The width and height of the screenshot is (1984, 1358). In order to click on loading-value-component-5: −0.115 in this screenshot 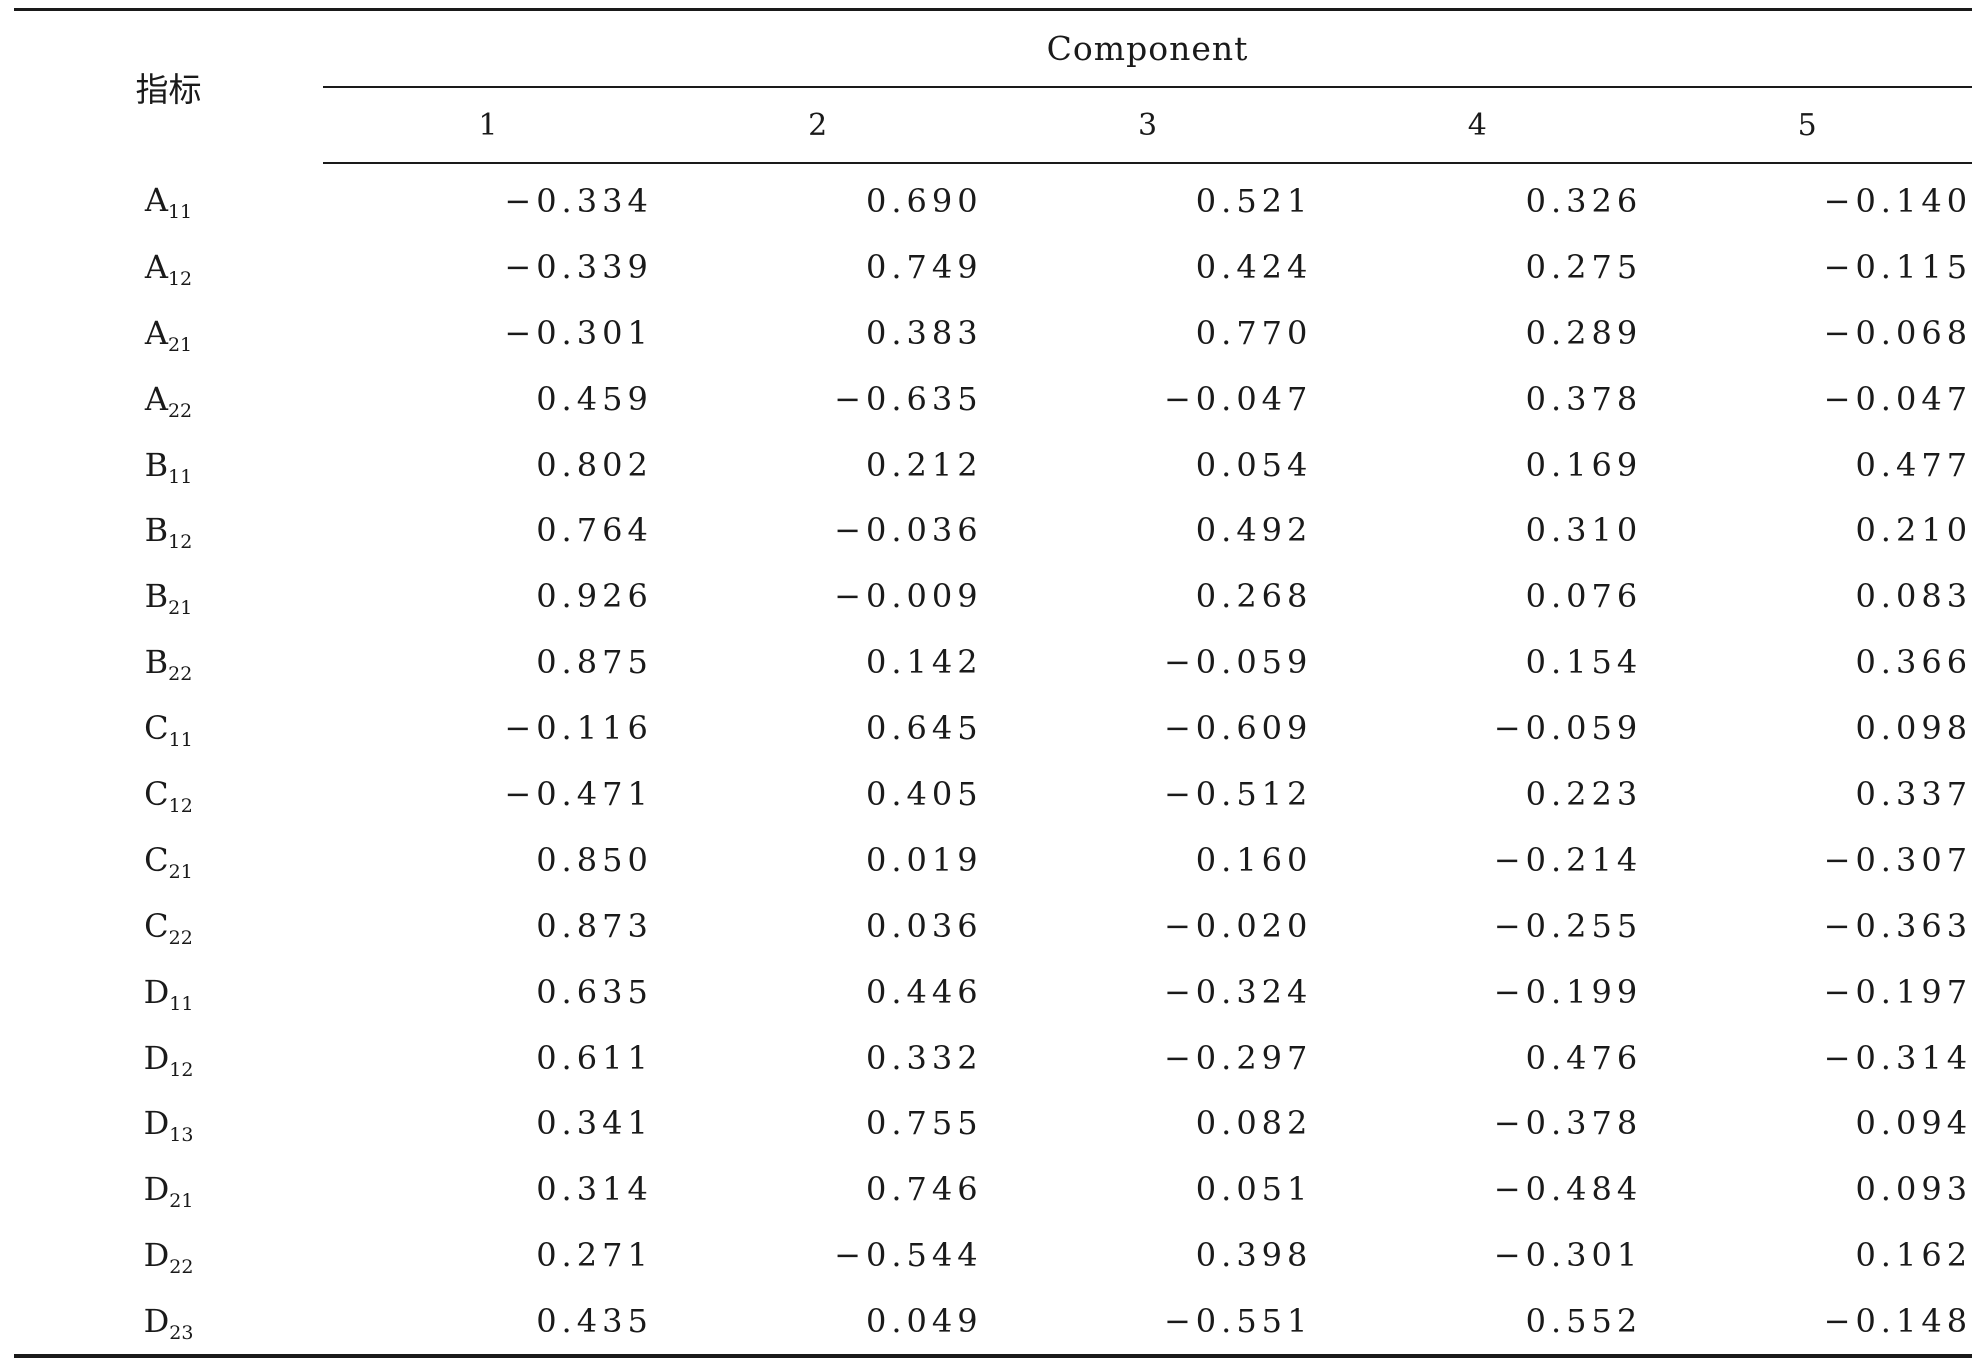, I will do `click(1898, 266)`.